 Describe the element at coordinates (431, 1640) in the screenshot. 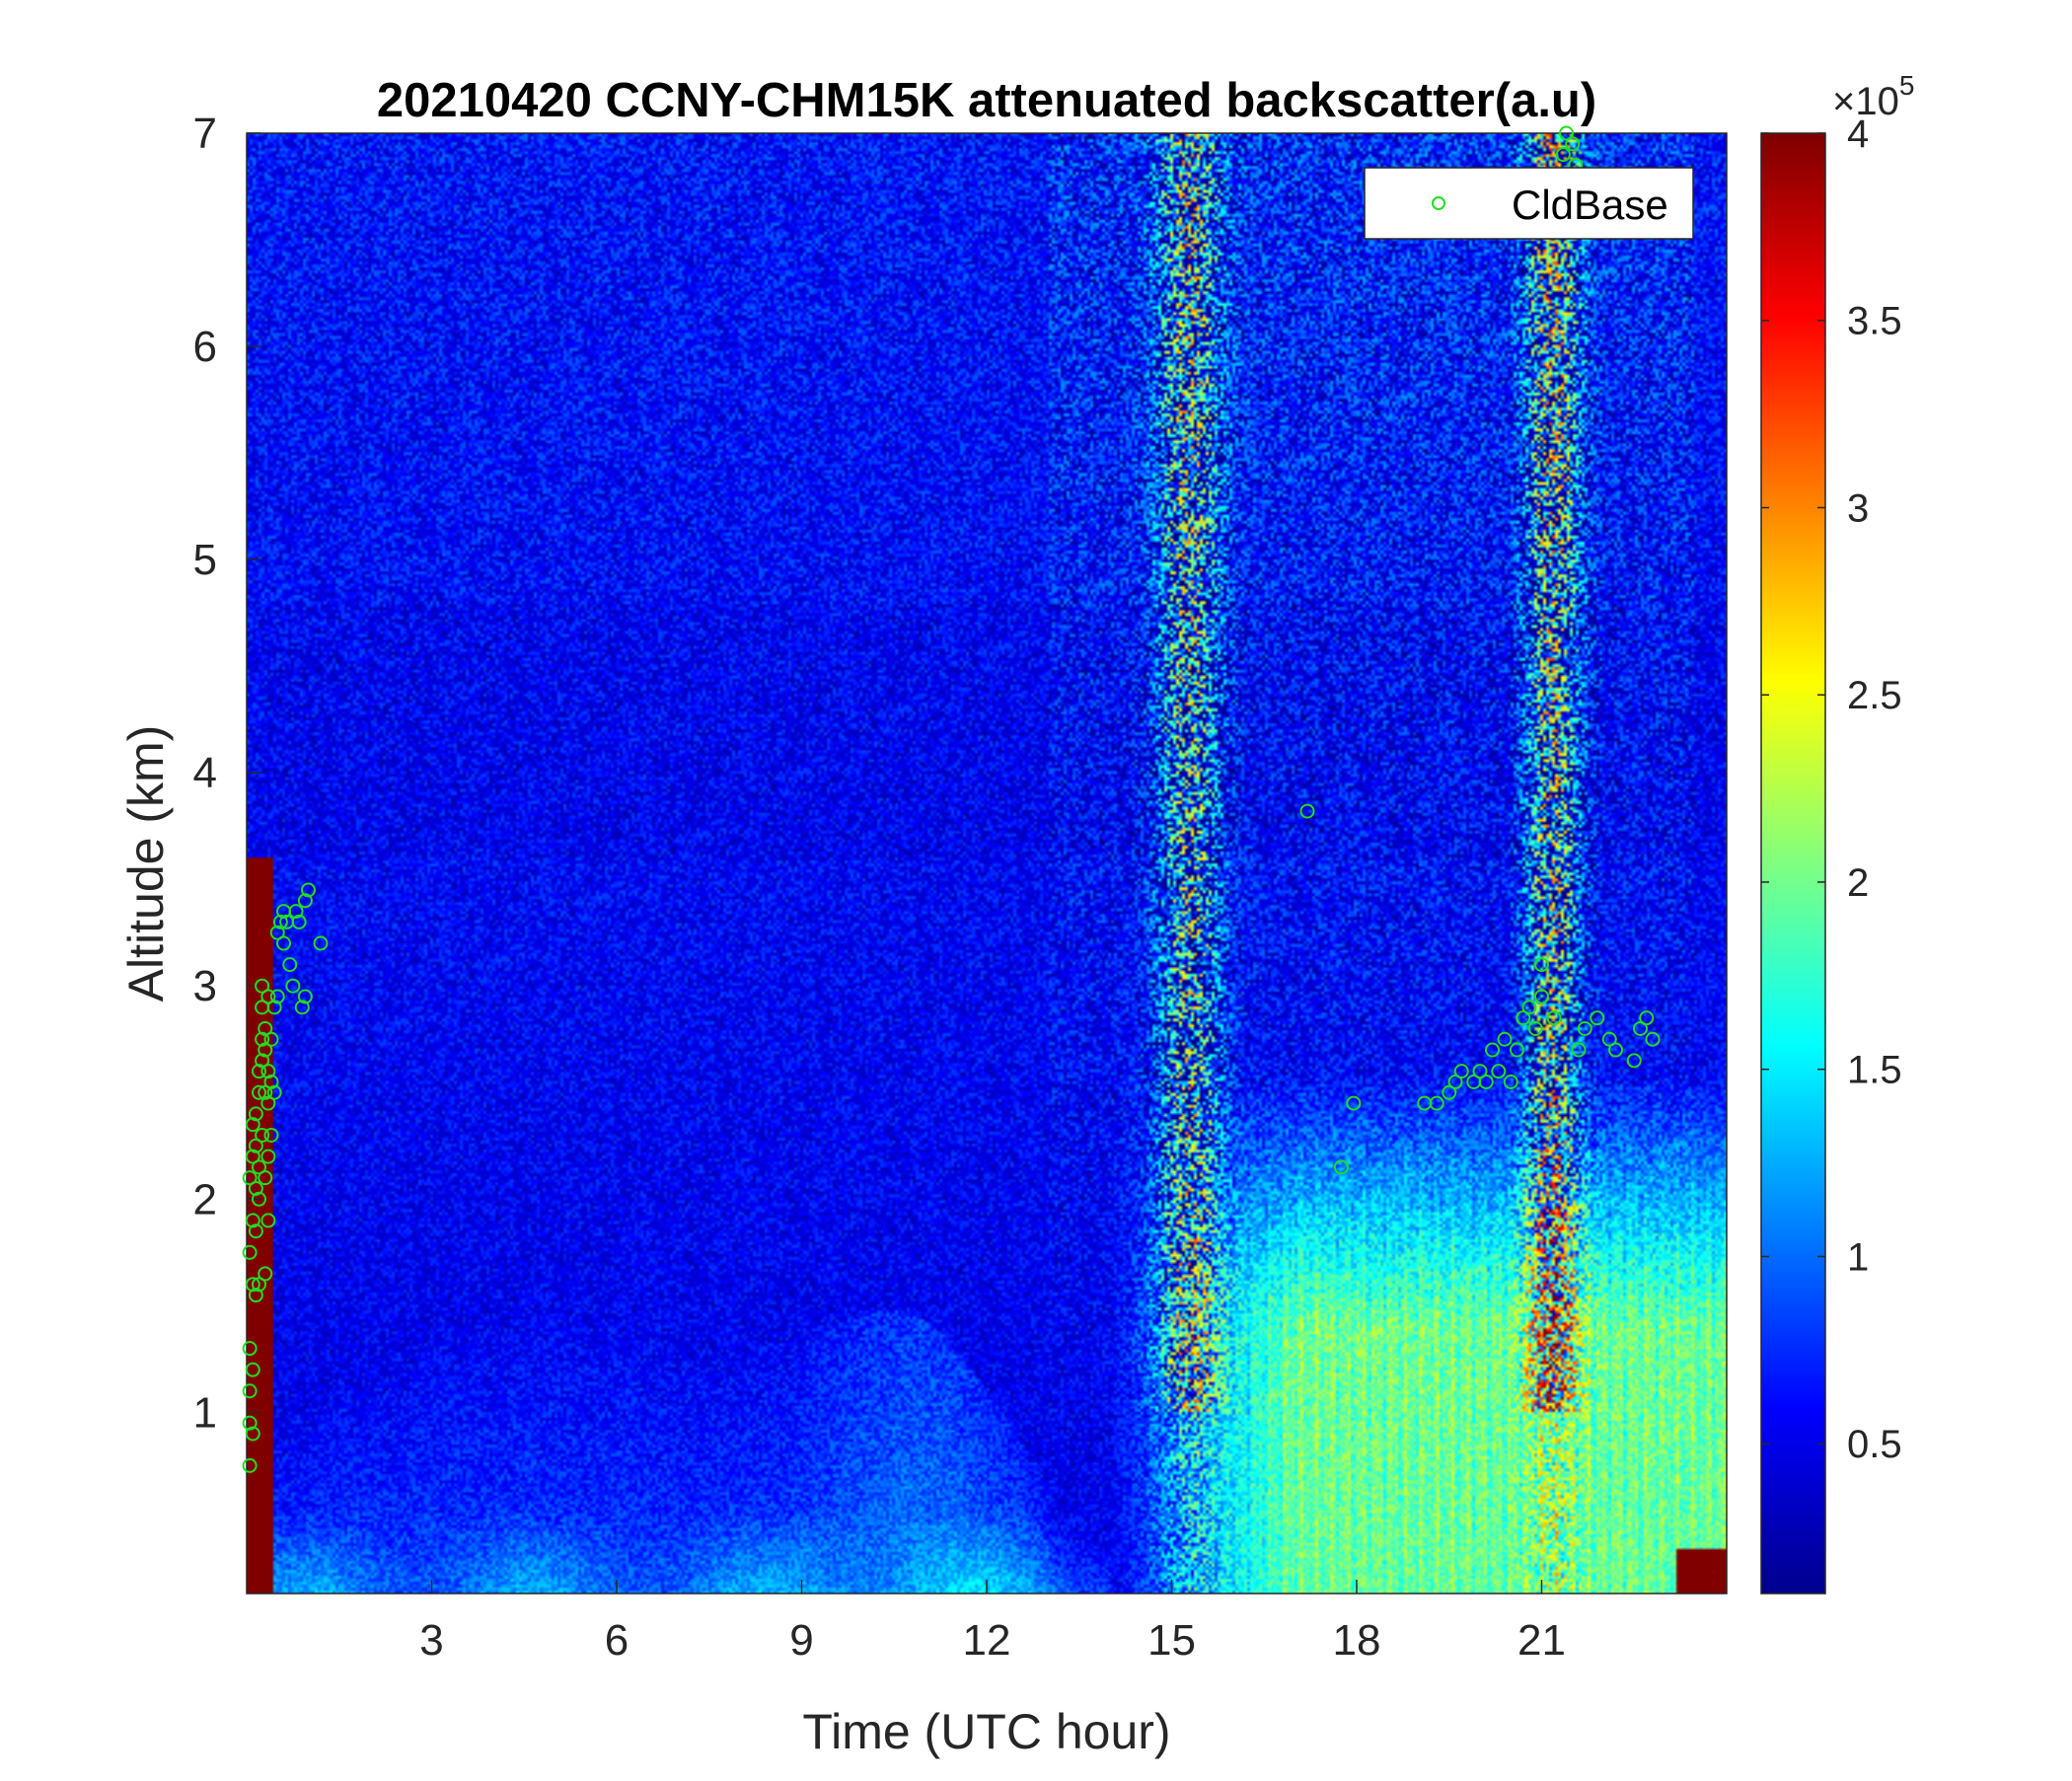

I see `x-tick-label: 3` at that location.